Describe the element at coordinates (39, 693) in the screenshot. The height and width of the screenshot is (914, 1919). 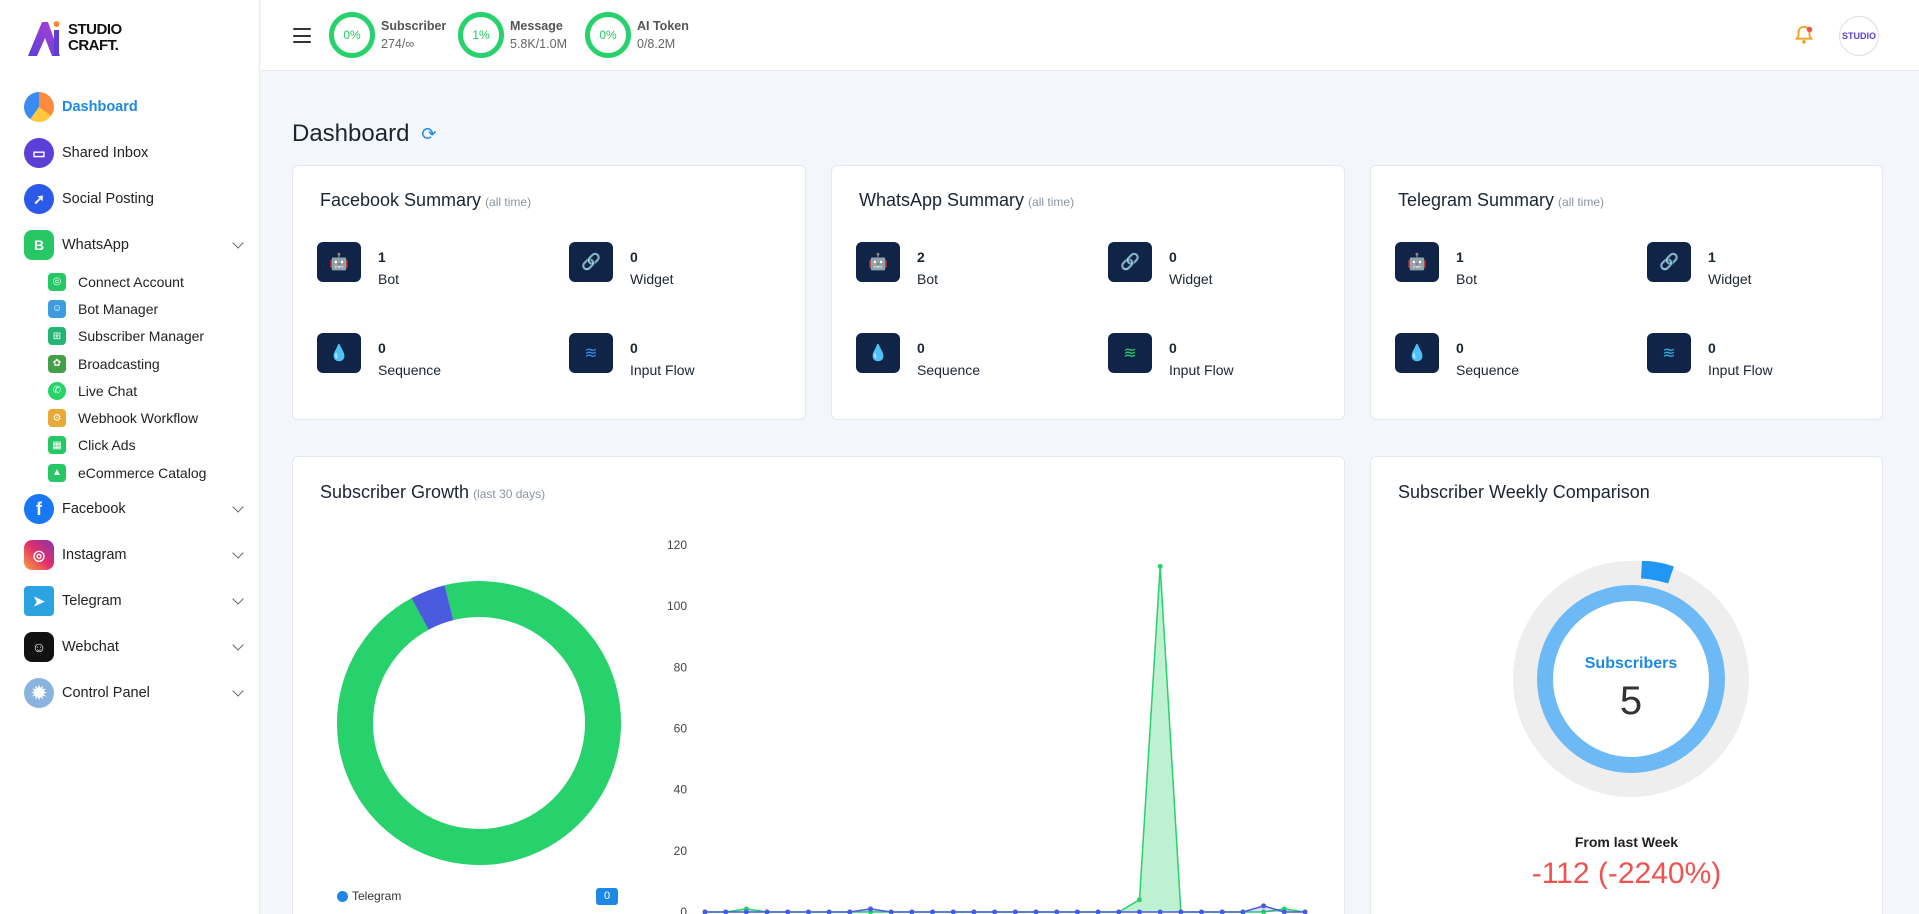
I see `gear-icon: ✹` at that location.